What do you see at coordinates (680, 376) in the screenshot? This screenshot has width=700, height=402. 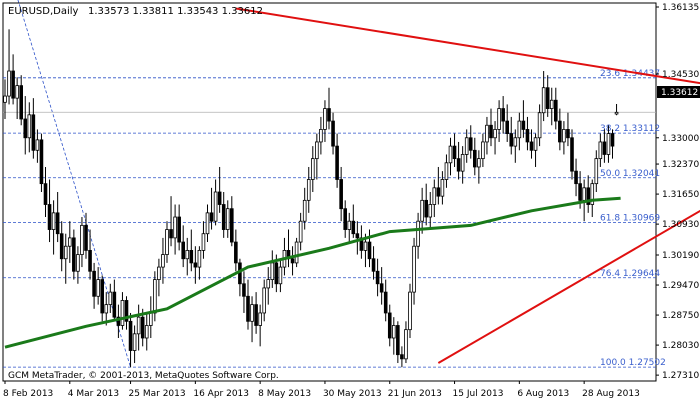 I see `y-tick-label: 1.27310` at bounding box center [680, 376].